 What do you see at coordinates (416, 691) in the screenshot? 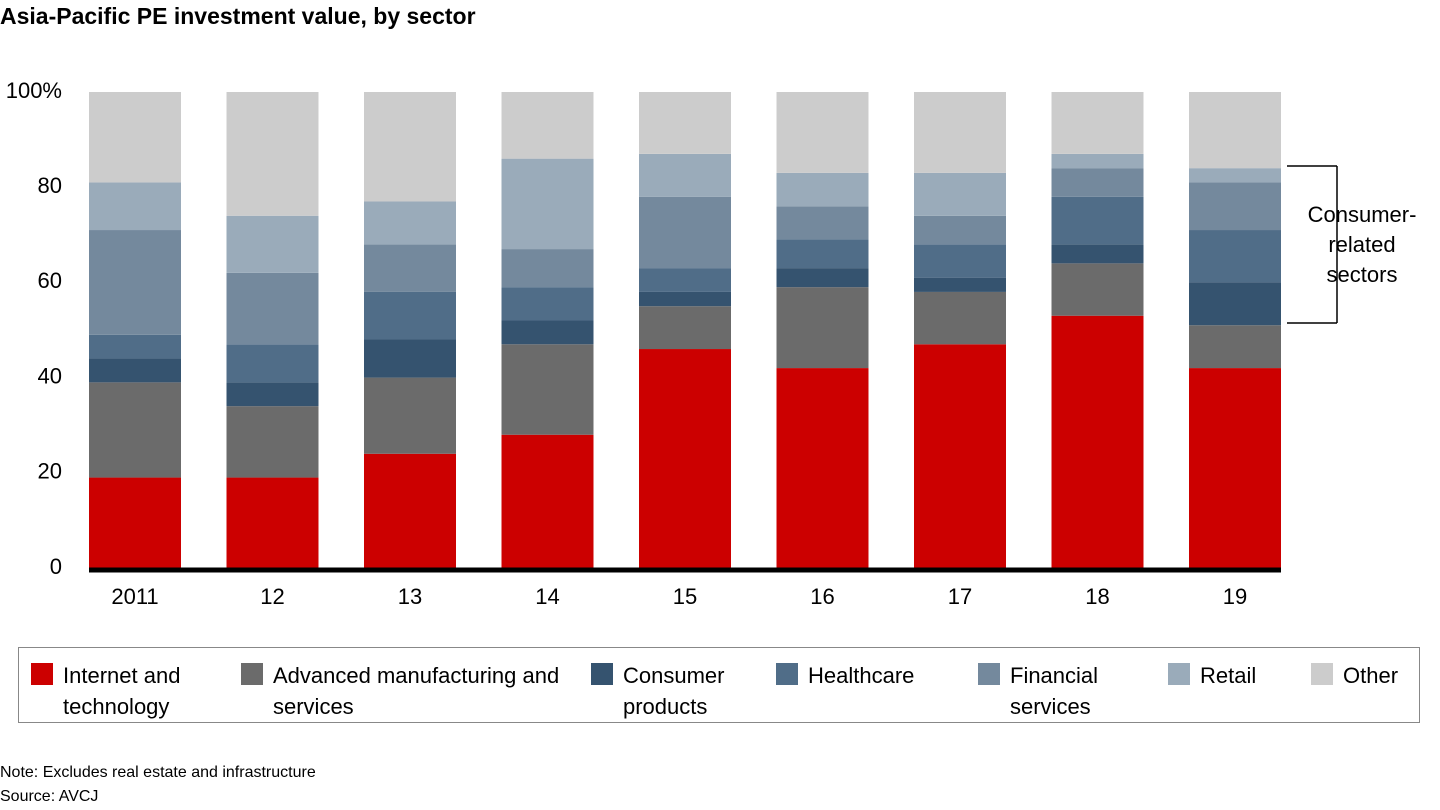
I see `legend-label: Advanced manufacturing and services` at bounding box center [416, 691].